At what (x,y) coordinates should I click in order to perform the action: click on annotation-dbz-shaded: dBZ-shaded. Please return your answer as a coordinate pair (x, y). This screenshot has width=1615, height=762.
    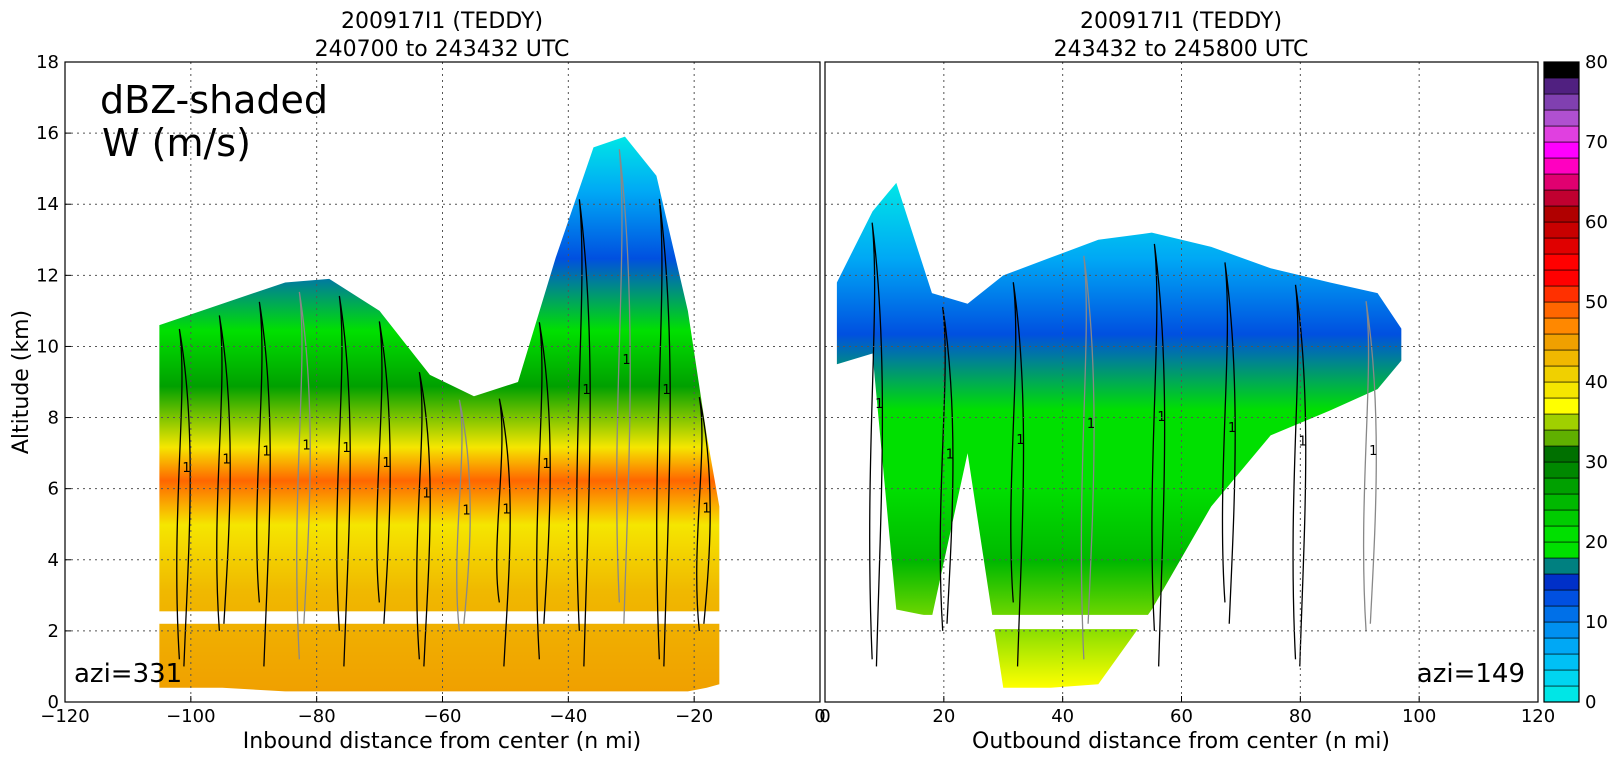
    Looking at the image, I should click on (214, 100).